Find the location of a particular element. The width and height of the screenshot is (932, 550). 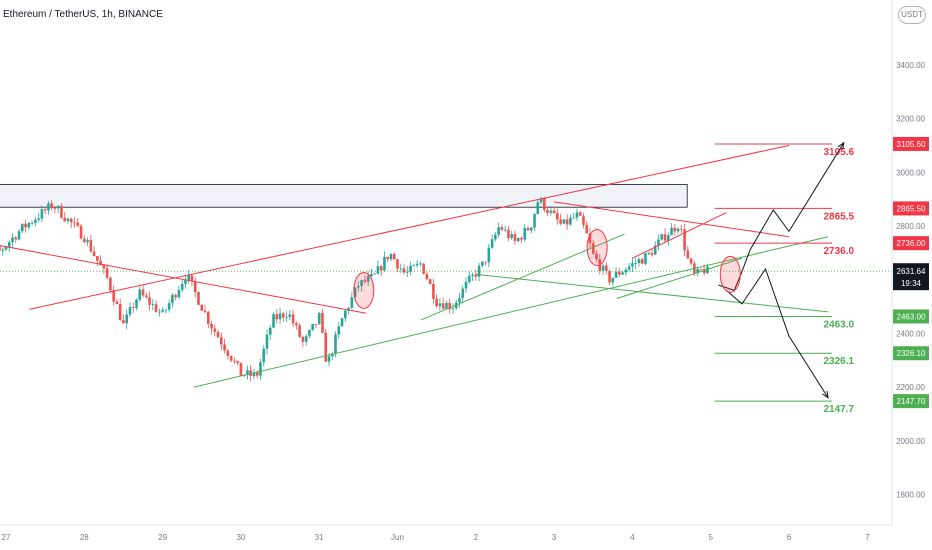

supply-zone-rect is located at coordinates (344, 195).